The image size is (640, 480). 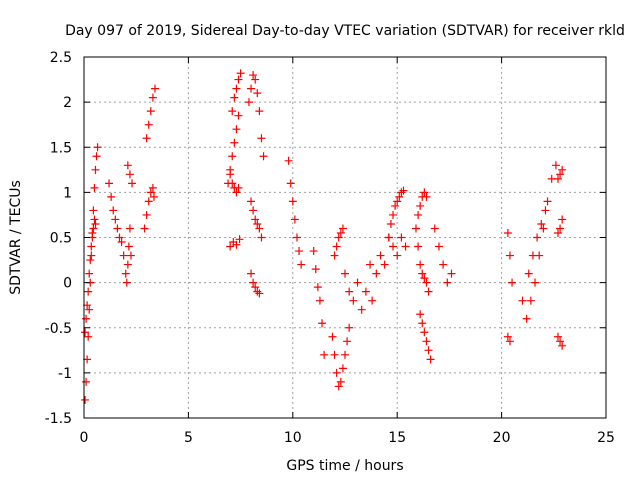 What do you see at coordinates (67, 103) in the screenshot?
I see `y-tick-label: 2` at bounding box center [67, 103].